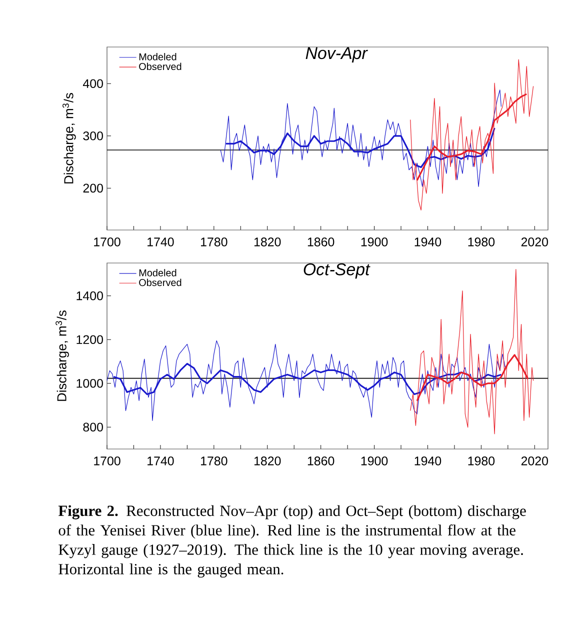 Image resolution: width=566 pixels, height=628 pixels. I want to click on y-tick-label: 400, so click(92, 83).